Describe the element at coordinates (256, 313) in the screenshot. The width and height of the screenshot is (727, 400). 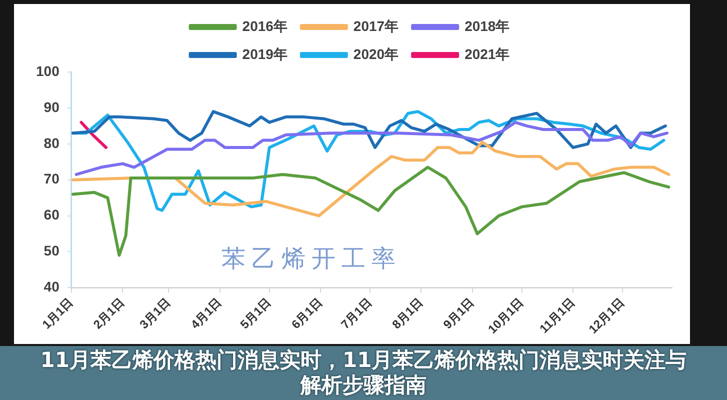
I see `x-tick-label: 5月1日` at that location.